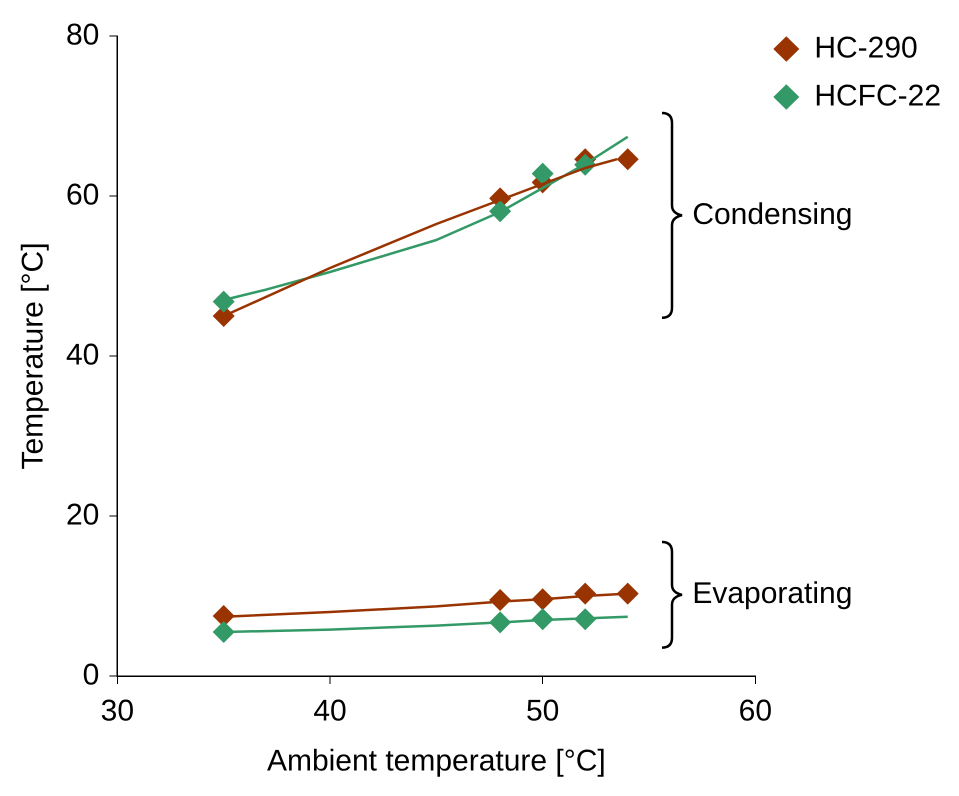 Image resolution: width=959 pixels, height=796 pixels. What do you see at coordinates (33, 356) in the screenshot?
I see `y-axis-title: Temperature [°C]` at bounding box center [33, 356].